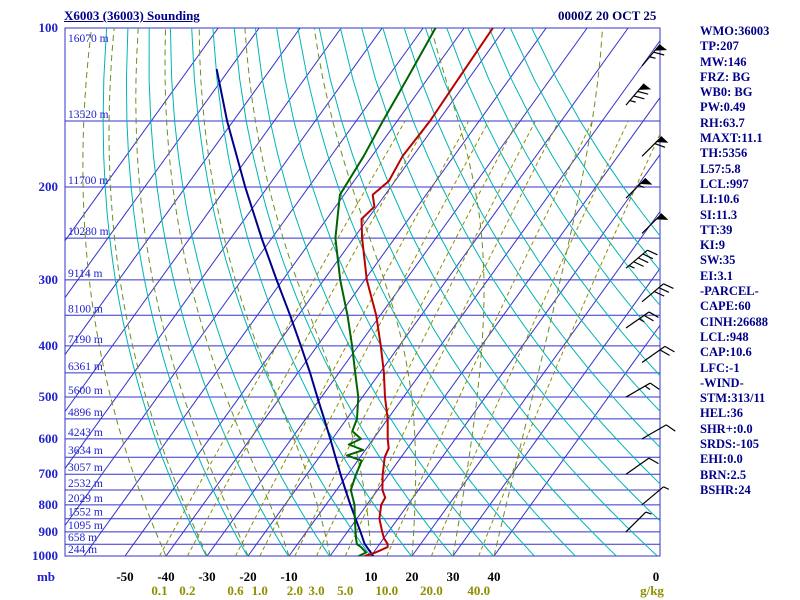 This screenshot has height=600, width=800. Describe the element at coordinates (735, 31) in the screenshot. I see `stats-line: WMO:36003` at that location.